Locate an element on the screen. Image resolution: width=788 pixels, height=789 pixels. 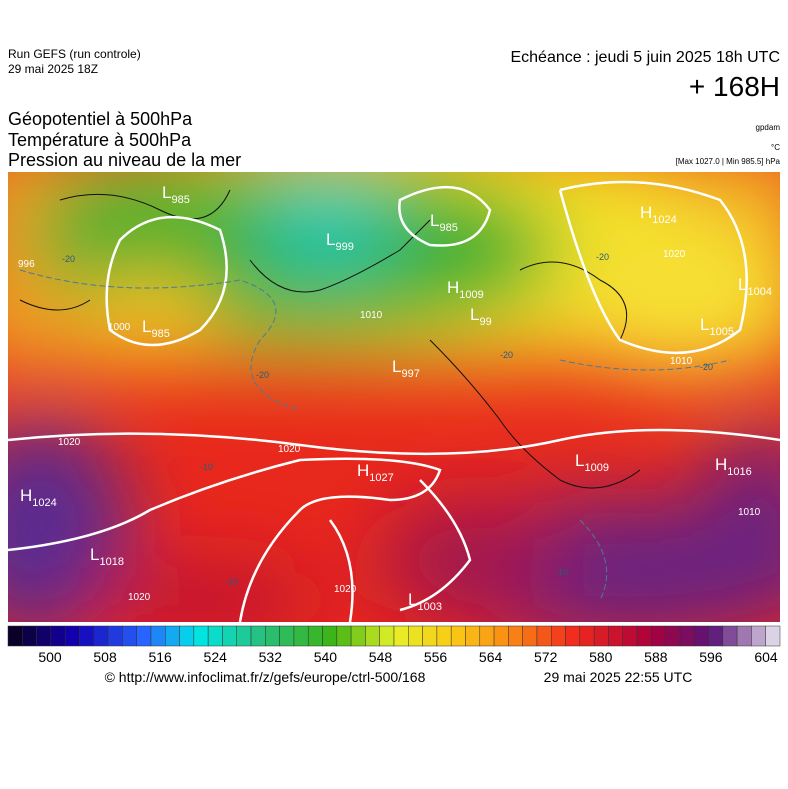
pressure-center: L1003 is located at coordinates (425, 601).